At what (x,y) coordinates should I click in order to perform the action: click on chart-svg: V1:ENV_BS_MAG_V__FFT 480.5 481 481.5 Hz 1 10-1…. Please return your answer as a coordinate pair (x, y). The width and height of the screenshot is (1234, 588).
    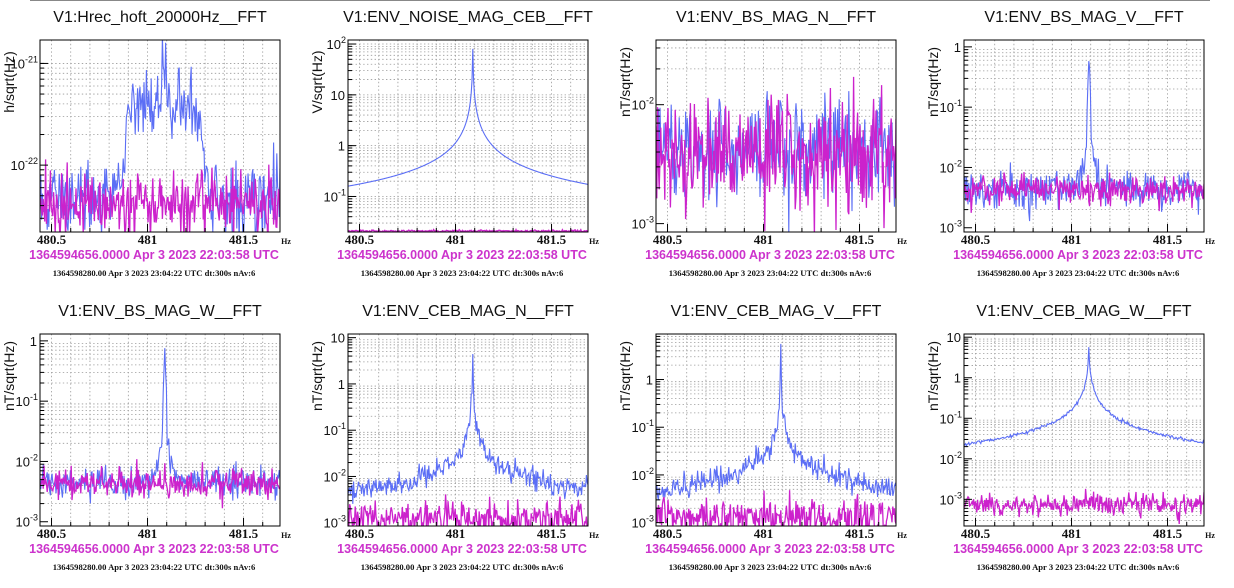
    Looking at the image, I should click on (1070, 143).